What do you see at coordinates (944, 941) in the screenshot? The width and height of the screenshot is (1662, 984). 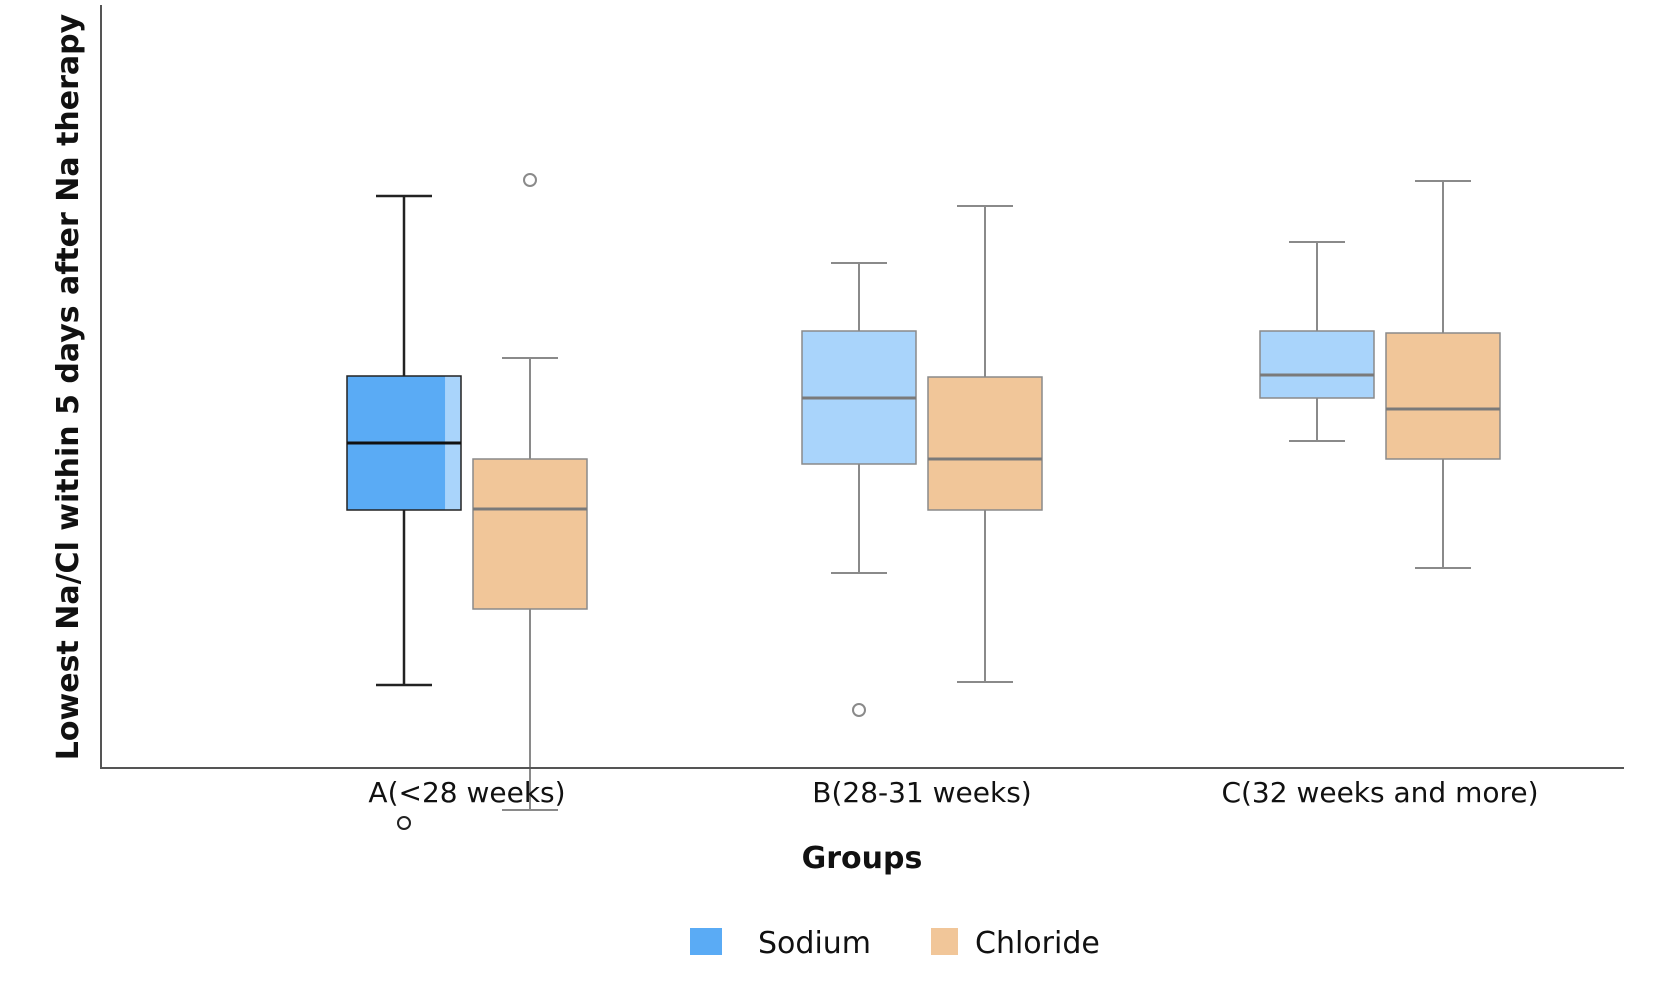 I see `legend-swatch-chloride` at bounding box center [944, 941].